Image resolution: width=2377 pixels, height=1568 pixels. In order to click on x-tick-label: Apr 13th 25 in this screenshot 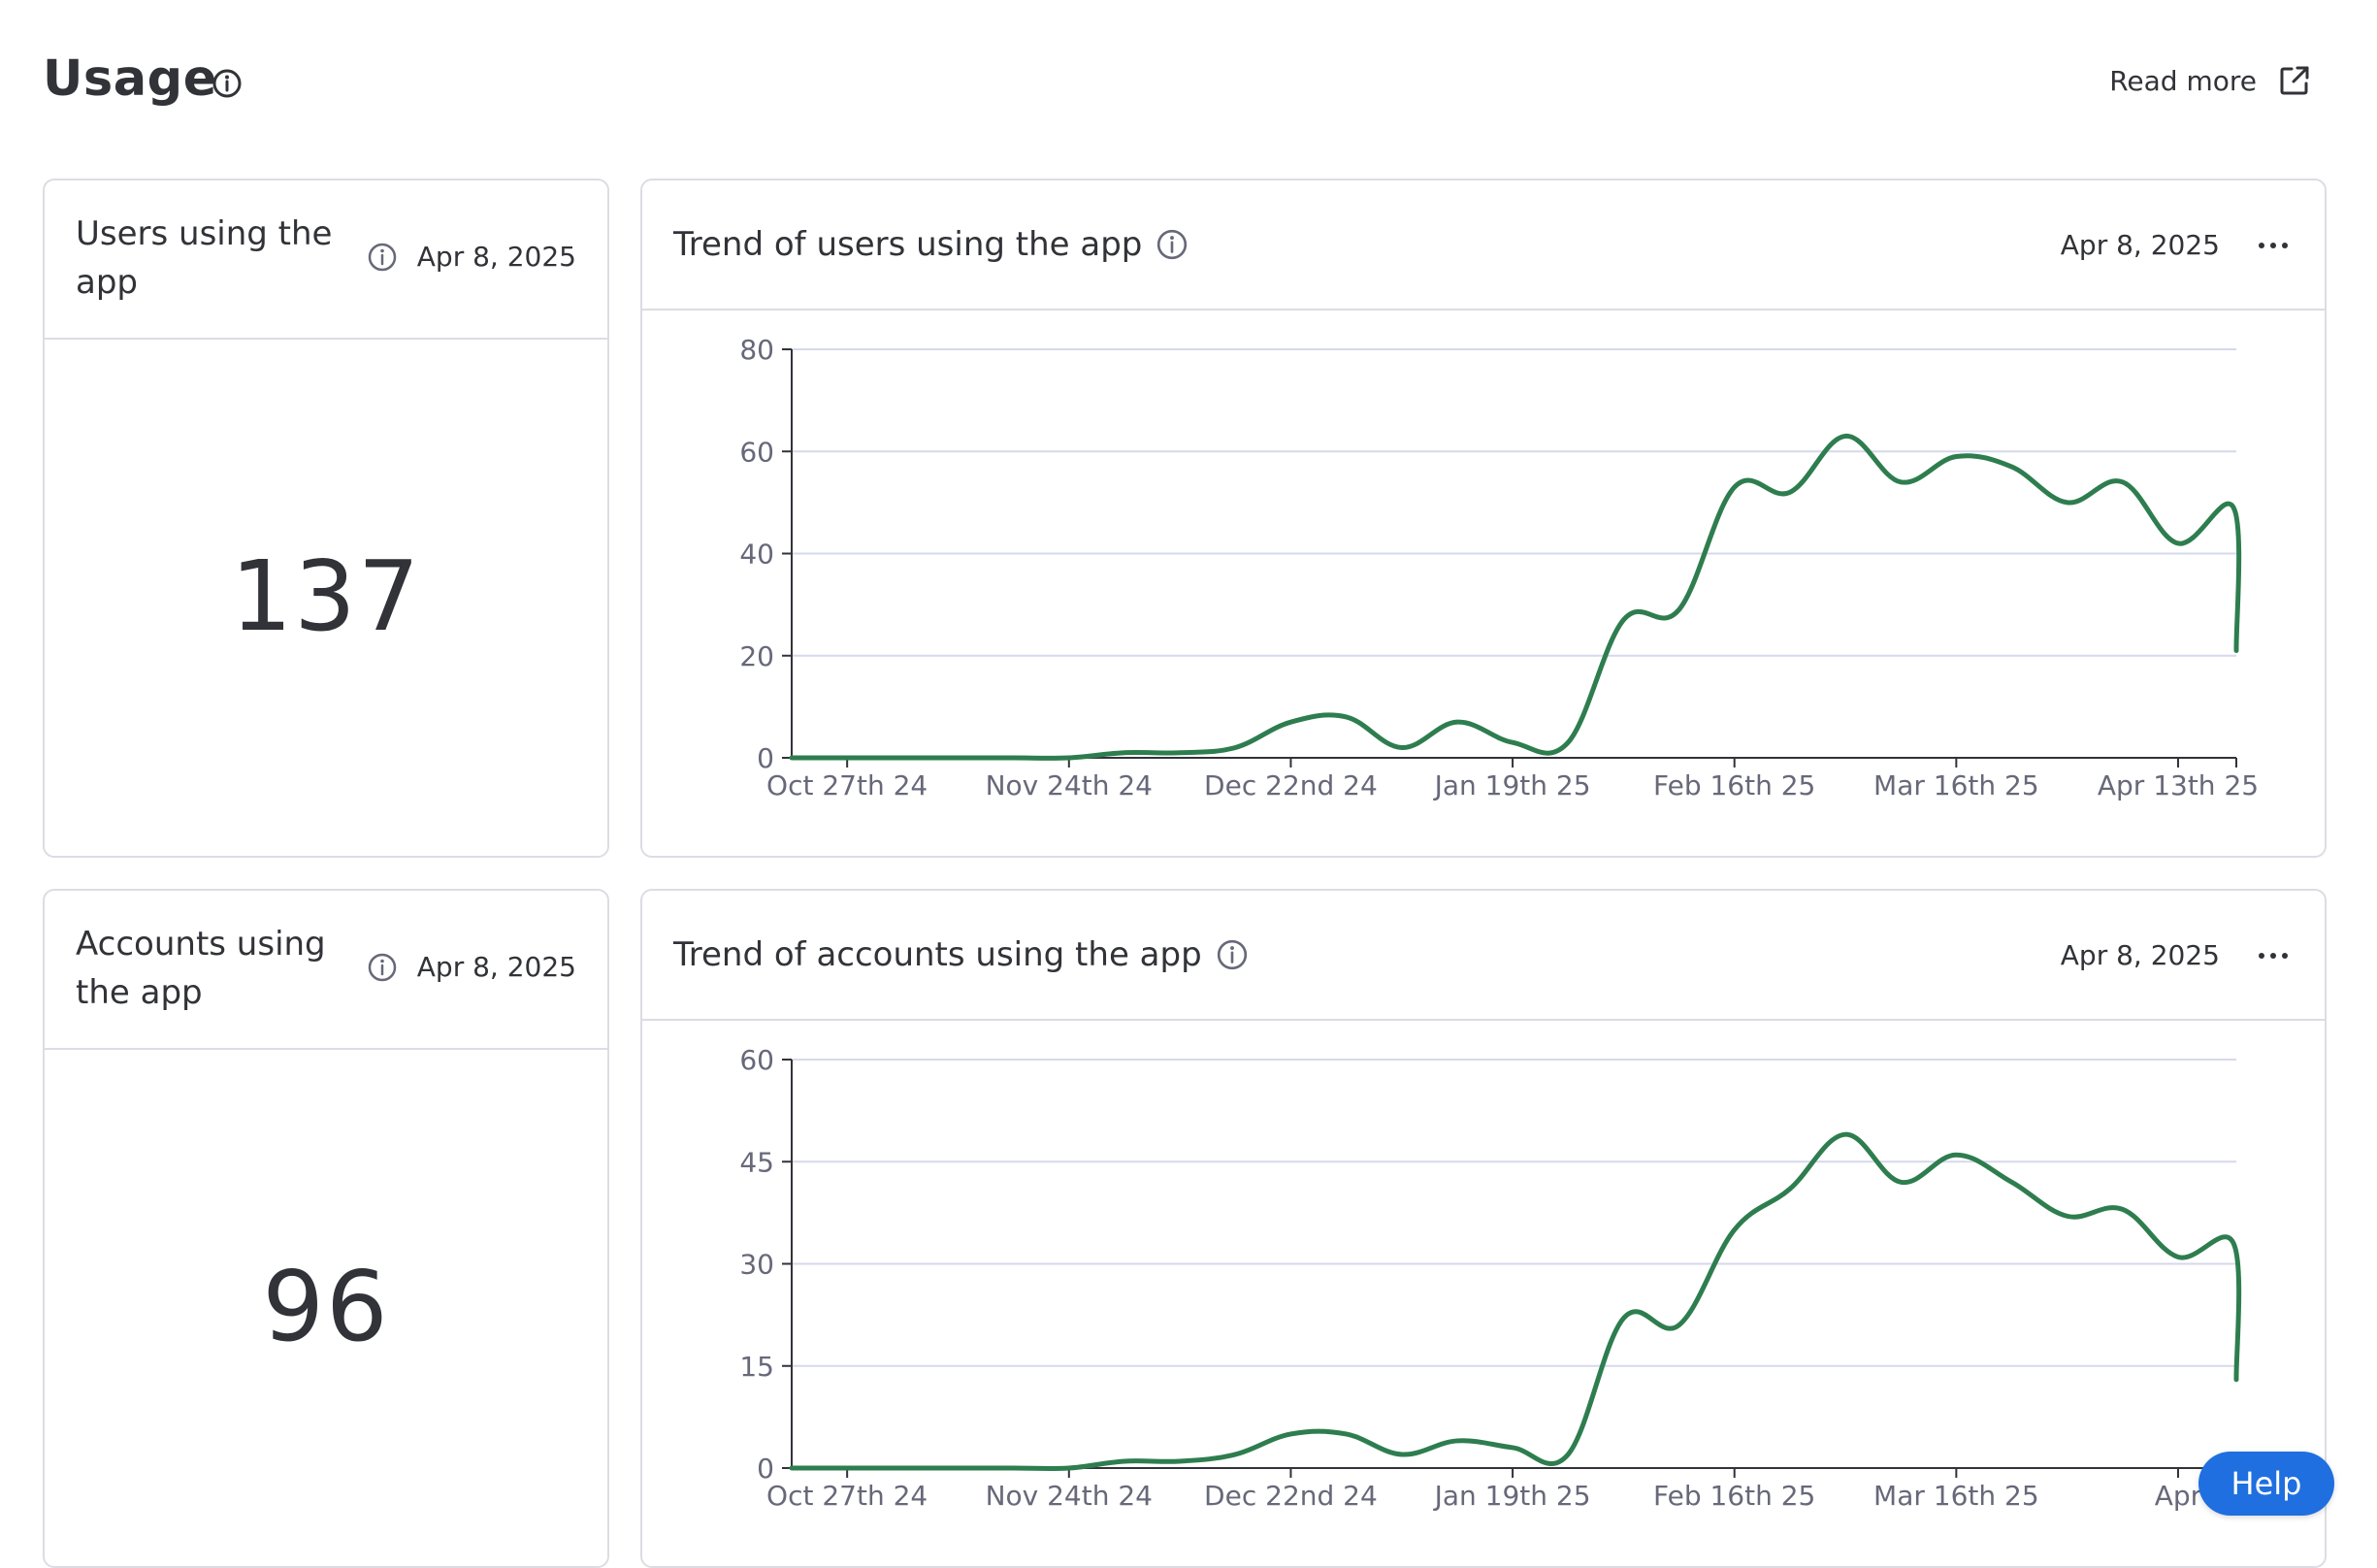, I will do `click(2178, 785)`.